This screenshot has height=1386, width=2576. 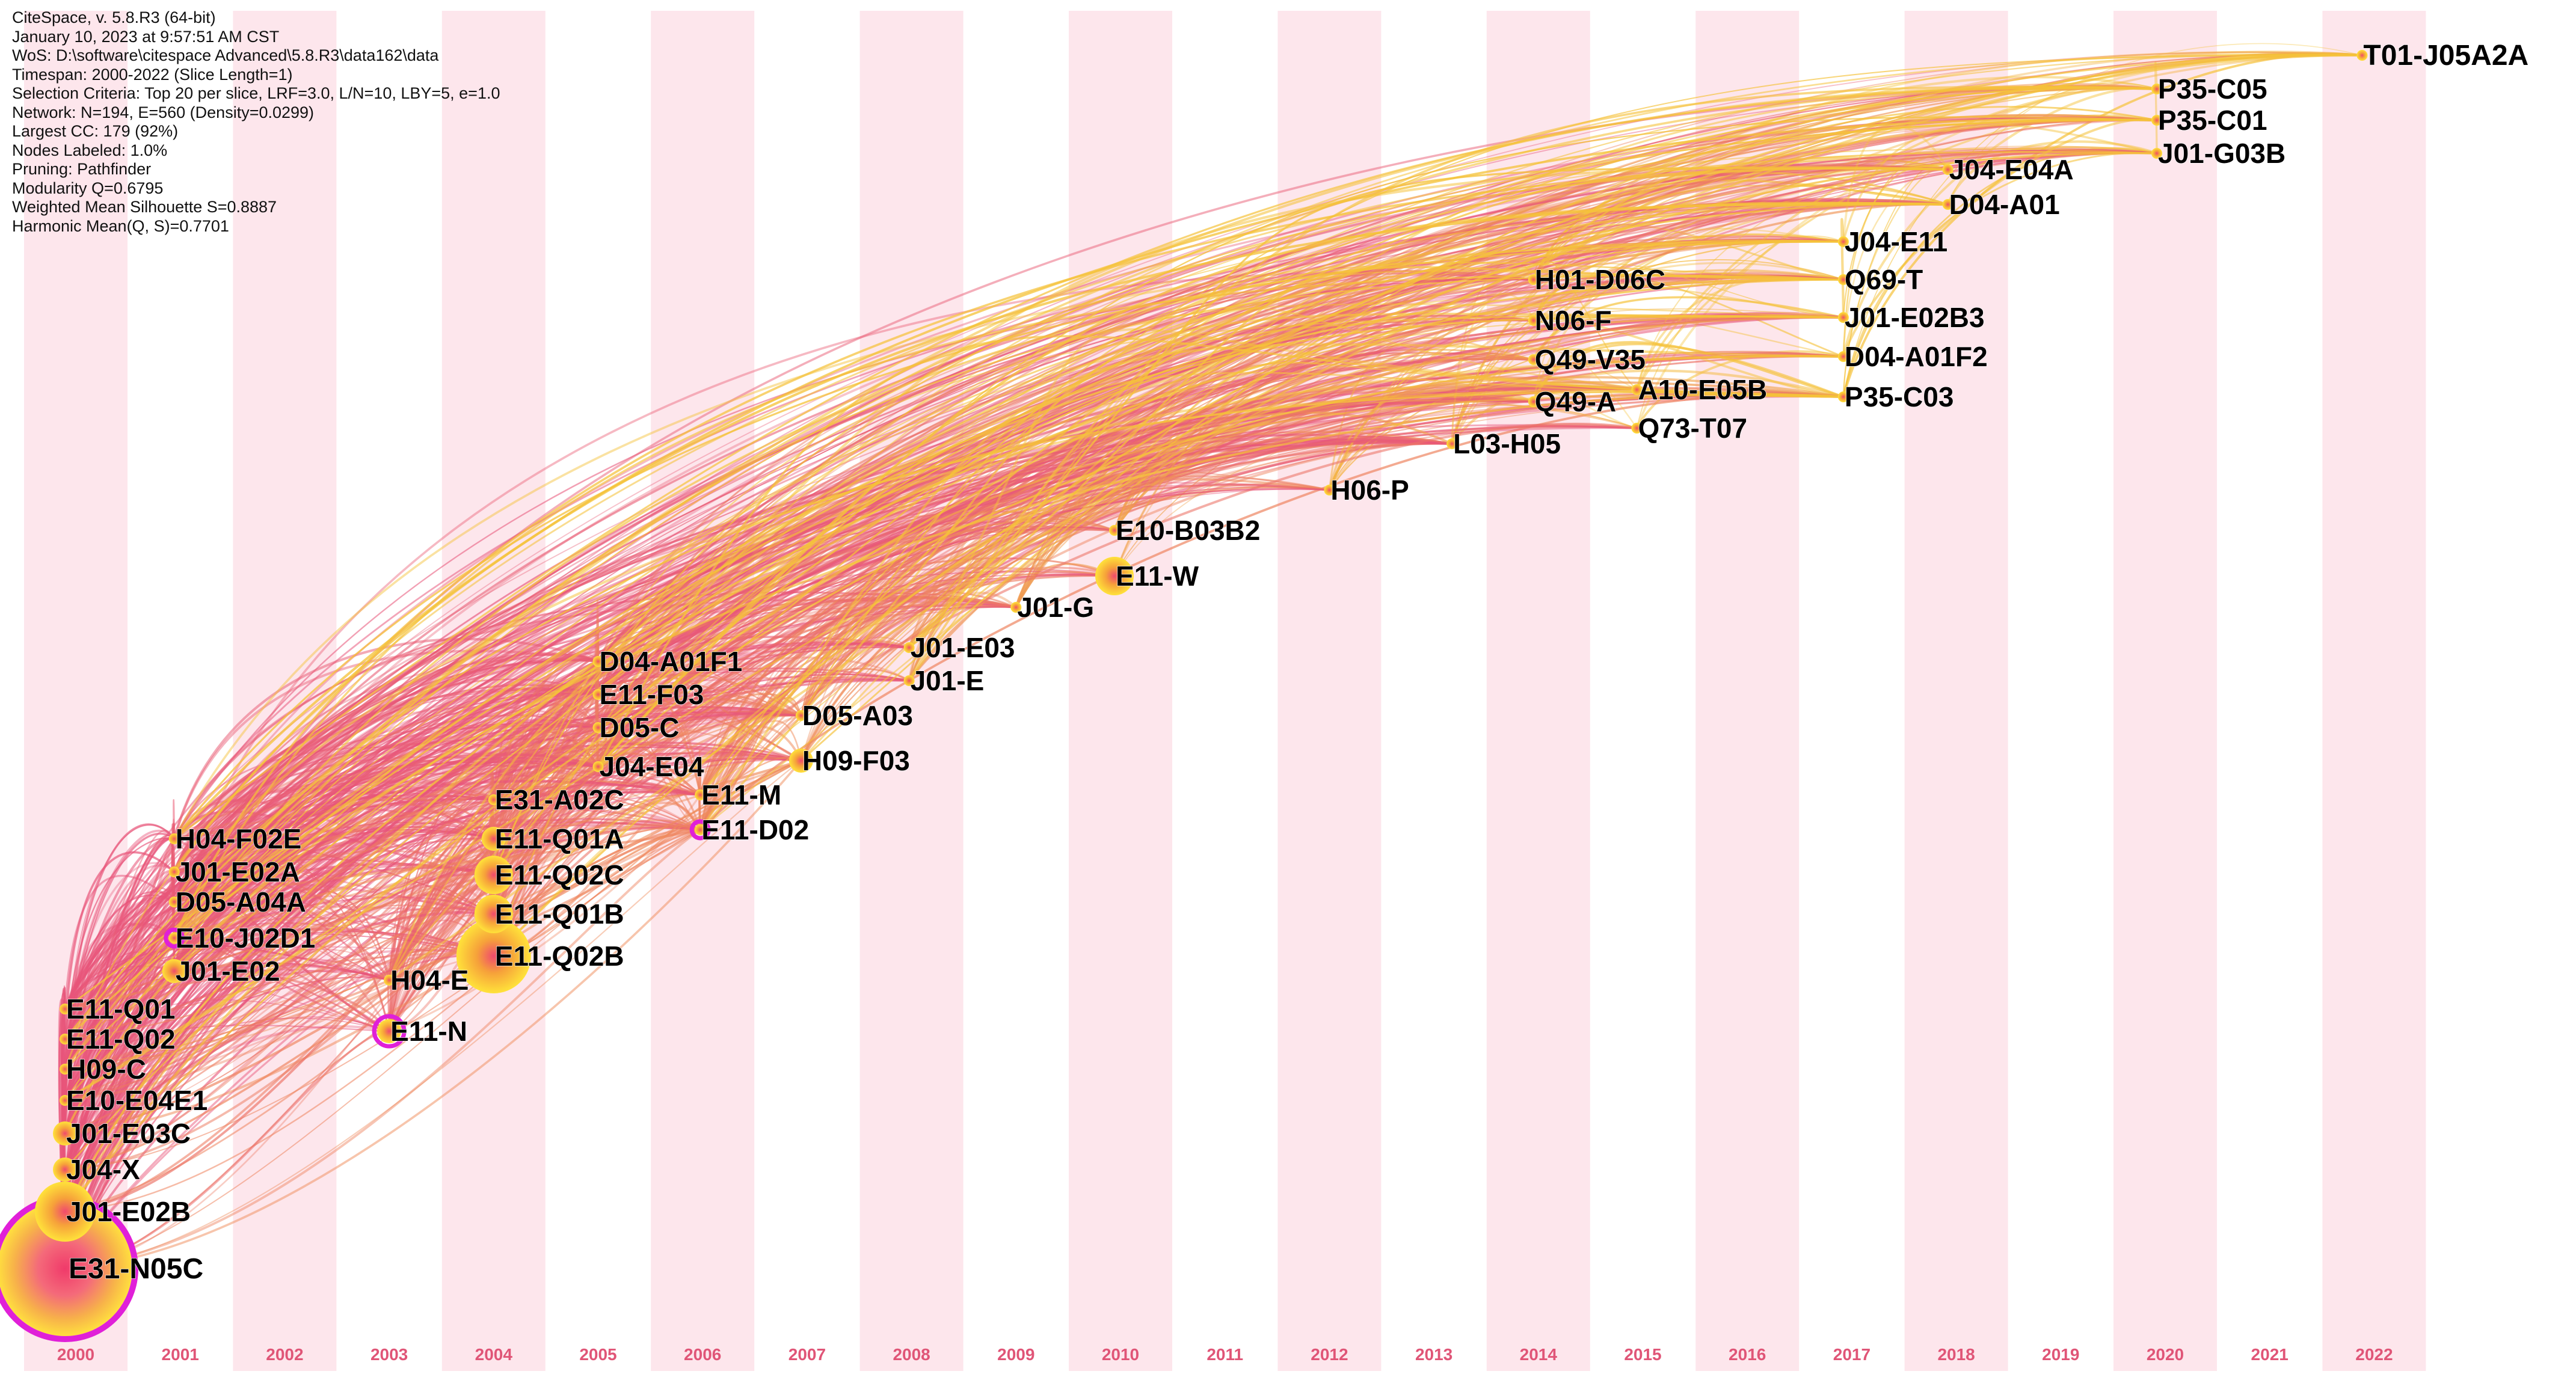 I want to click on node-label: H01-D06C, so click(x=1600, y=280).